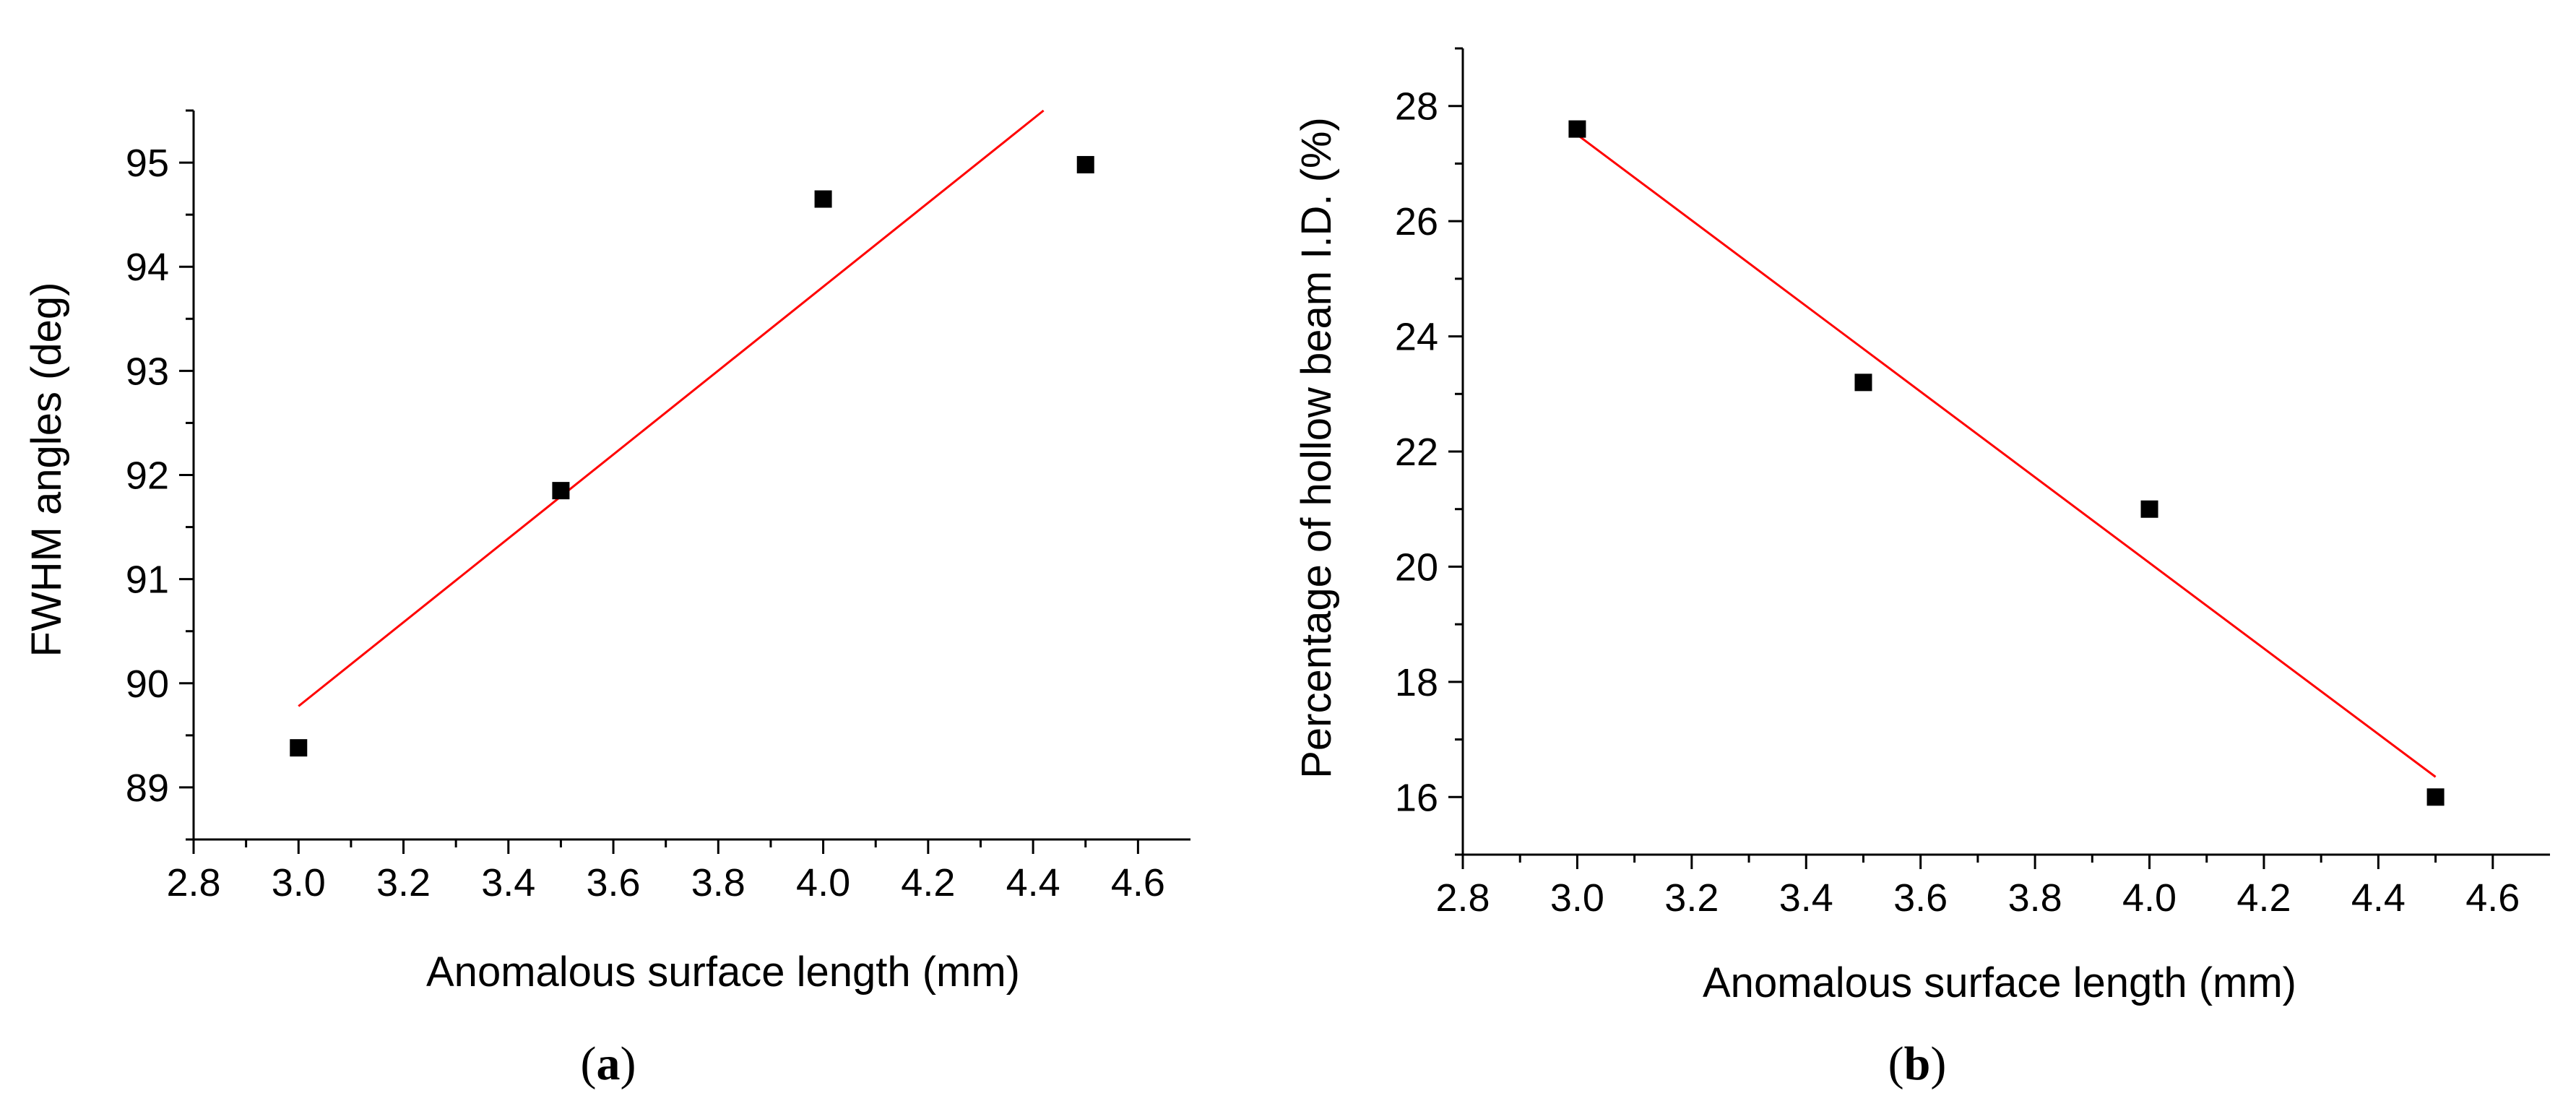 The image size is (2576, 1114). What do you see at coordinates (2035, 898) in the screenshot?
I see `panel-b-x-tick-label: 3.8` at bounding box center [2035, 898].